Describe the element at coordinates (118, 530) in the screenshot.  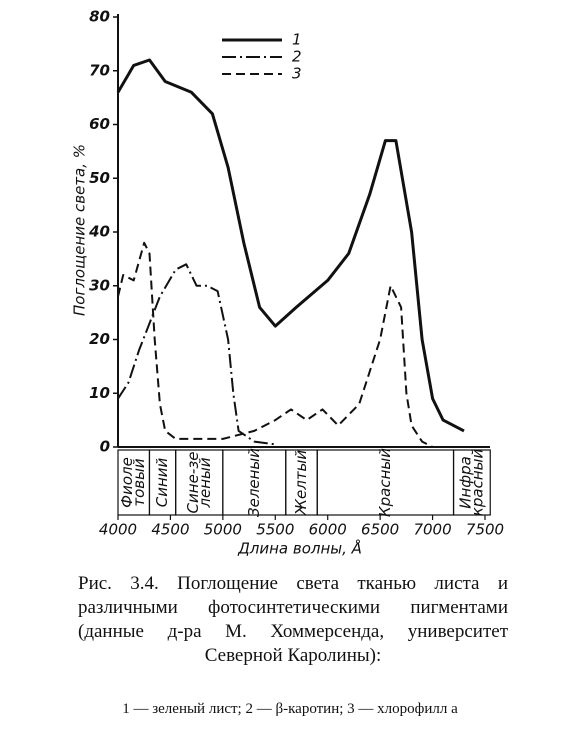
I see `x-tick-label: 4000` at that location.